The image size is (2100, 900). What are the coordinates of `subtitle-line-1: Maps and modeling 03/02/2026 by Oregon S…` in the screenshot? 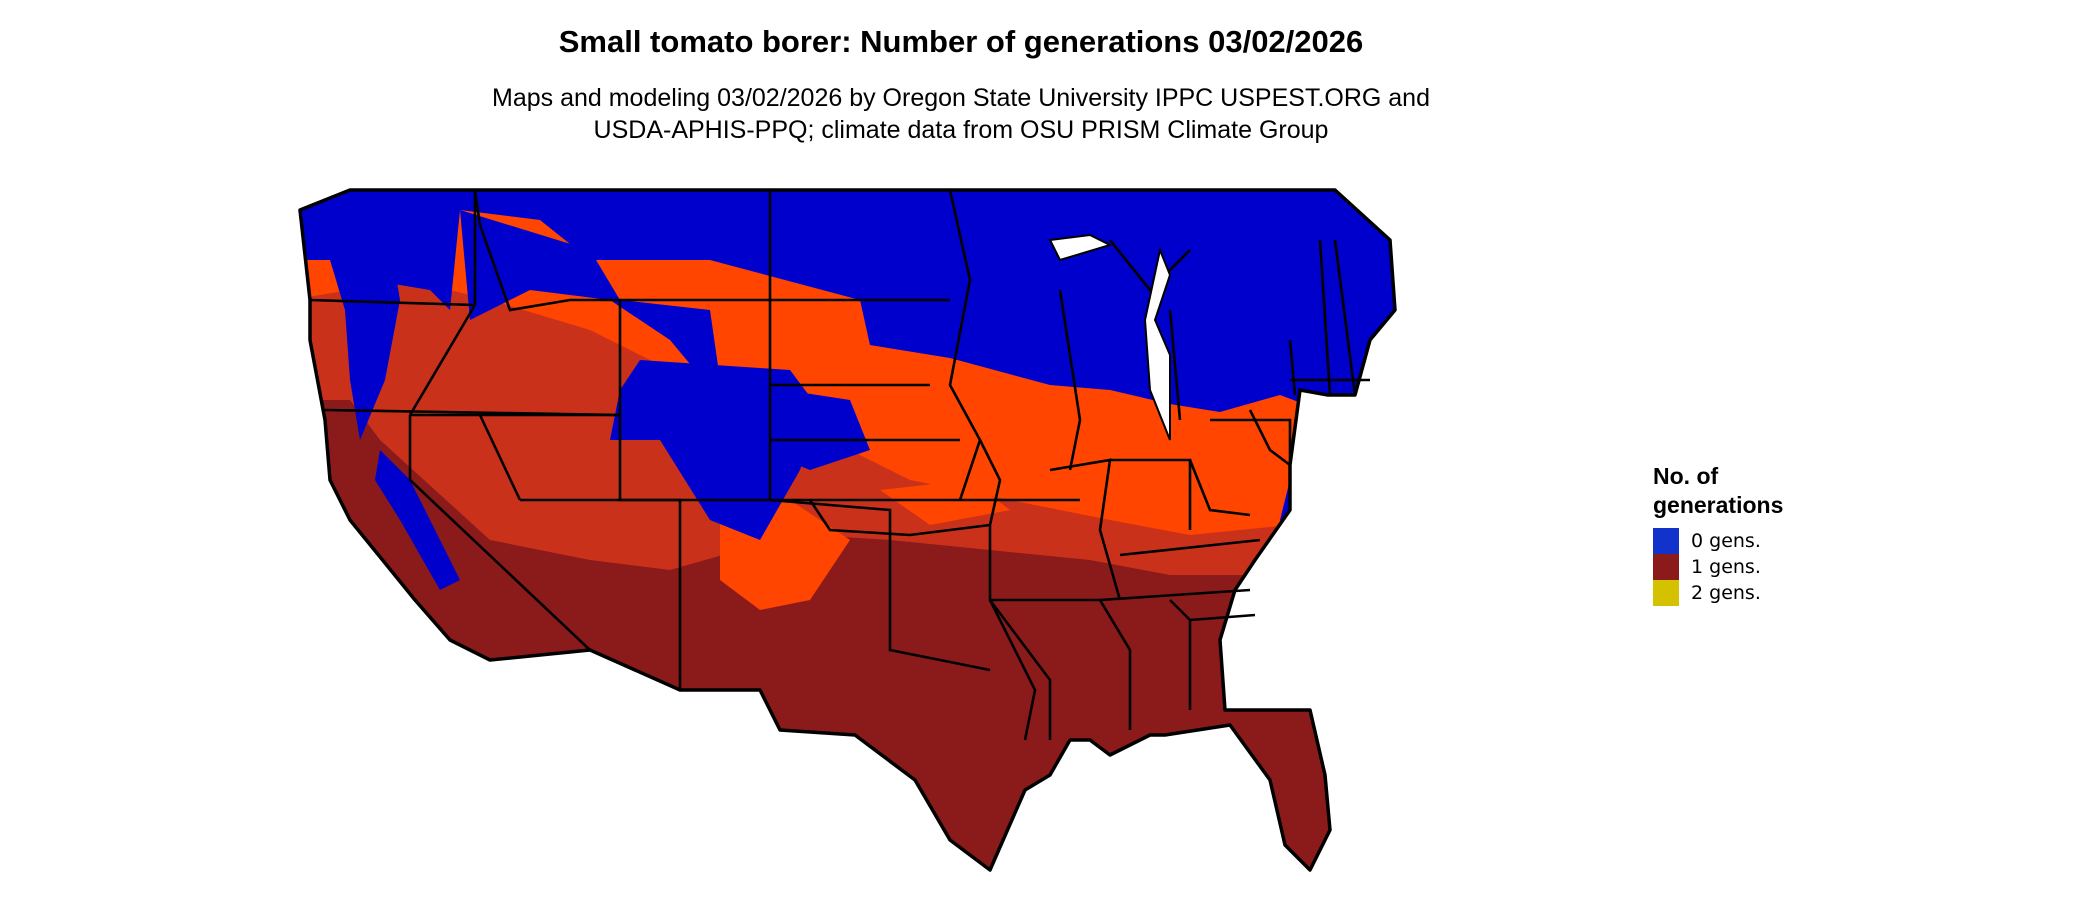 It's located at (961, 98).